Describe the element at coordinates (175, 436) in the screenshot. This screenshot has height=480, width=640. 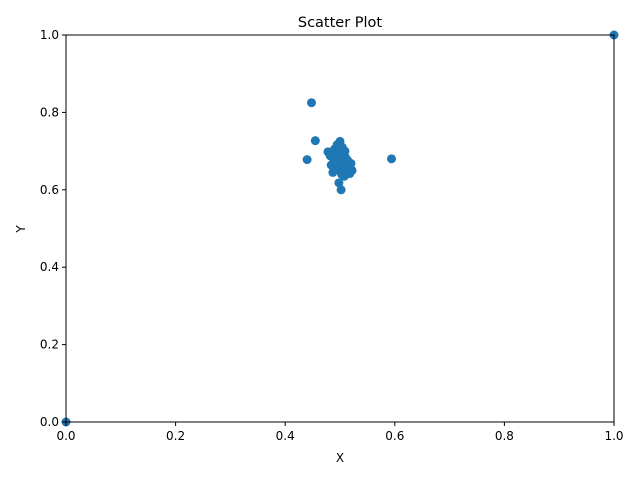
I see `x-tick-label: 0.2` at that location.